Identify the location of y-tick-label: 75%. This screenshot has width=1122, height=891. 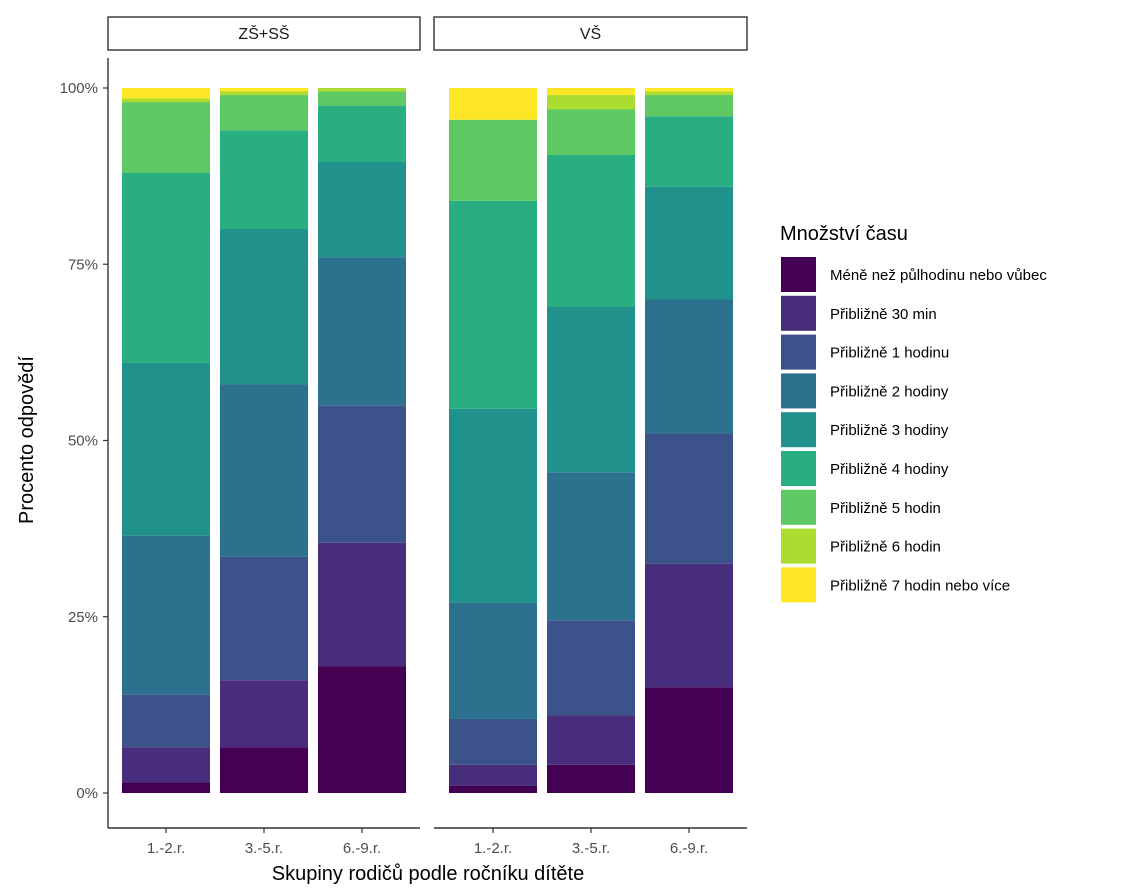
(83, 264).